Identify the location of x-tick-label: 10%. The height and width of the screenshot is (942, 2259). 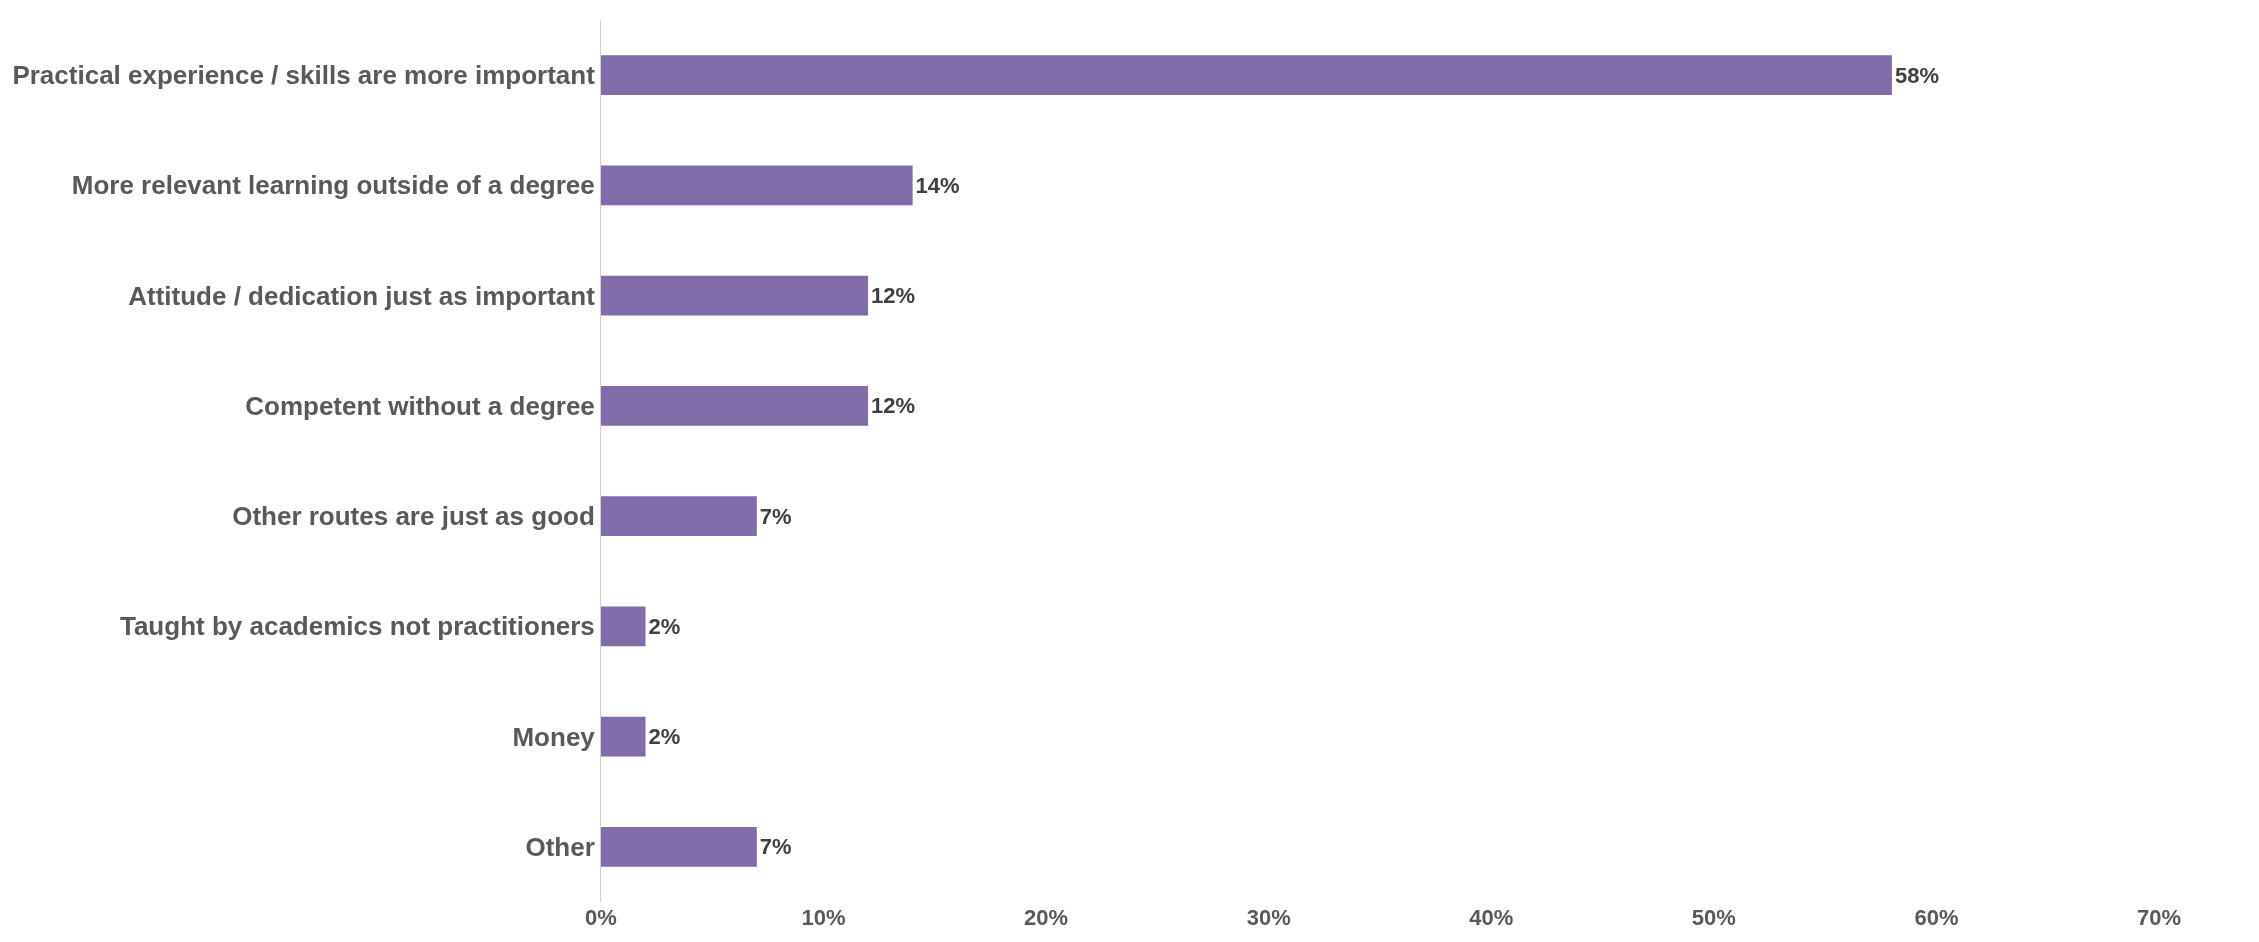
(823, 917).